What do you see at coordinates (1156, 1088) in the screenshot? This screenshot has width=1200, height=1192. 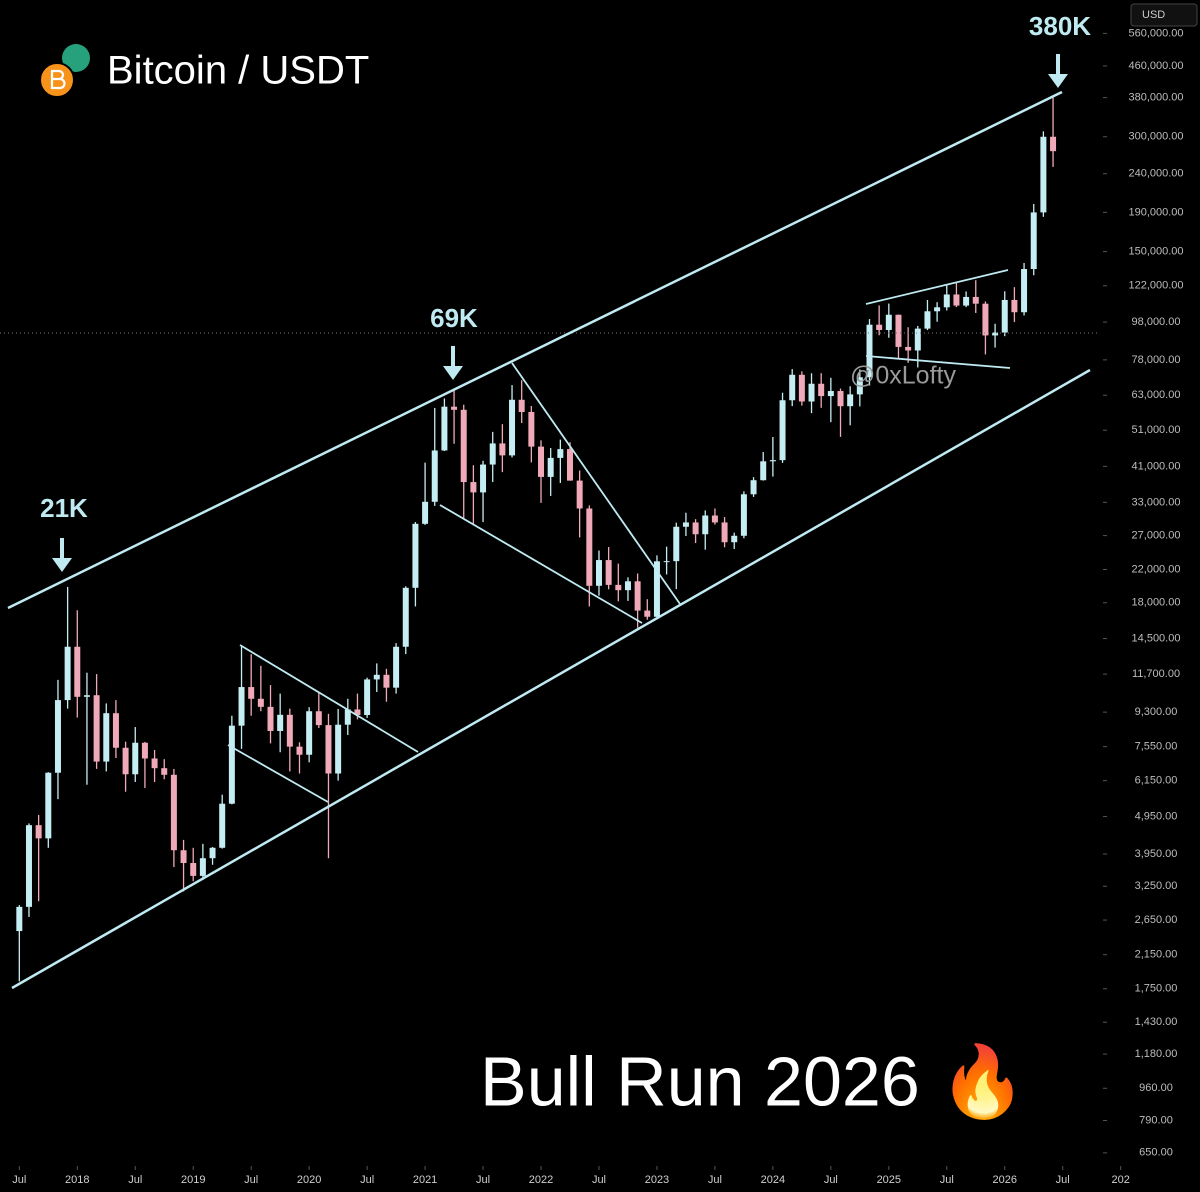 I see `y-tick-label: 960.00` at bounding box center [1156, 1088].